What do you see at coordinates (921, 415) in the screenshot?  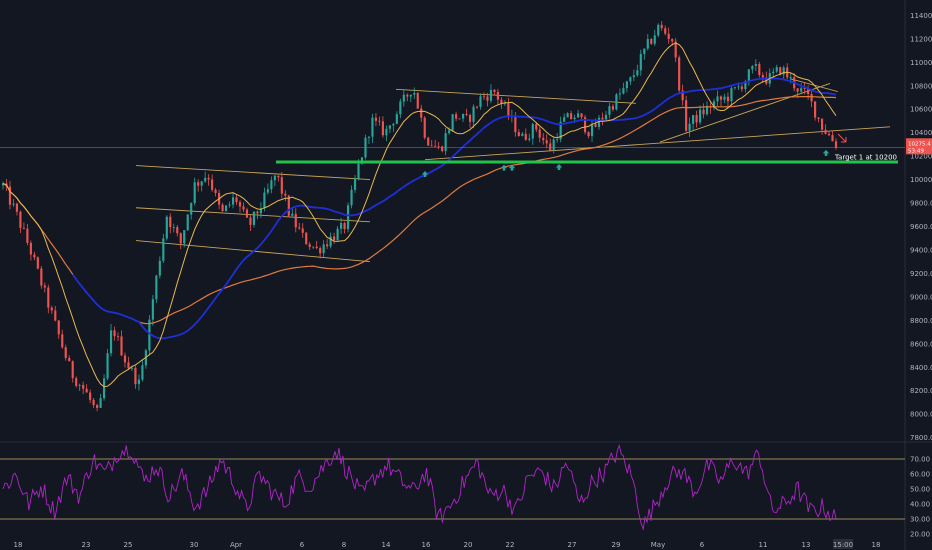 I see `price-tick-label: 8000.00` at bounding box center [921, 415].